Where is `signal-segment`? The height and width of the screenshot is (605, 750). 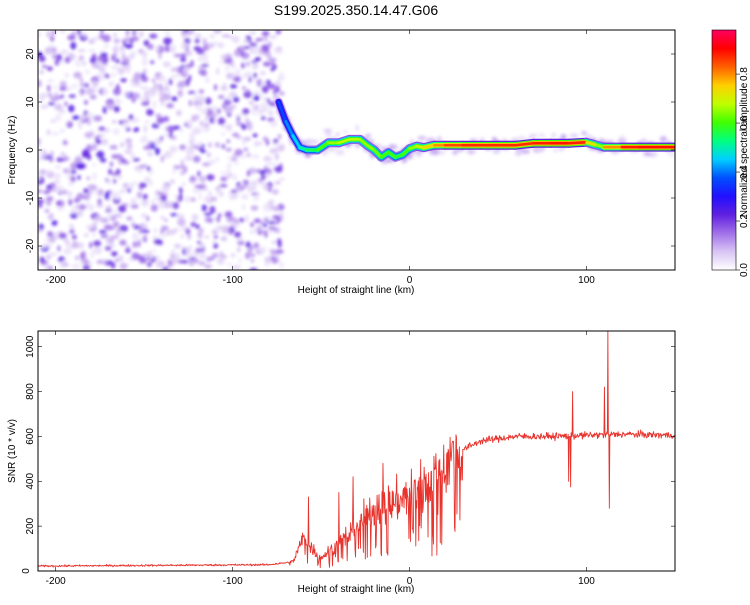 signal-segment is located at coordinates (592, 144).